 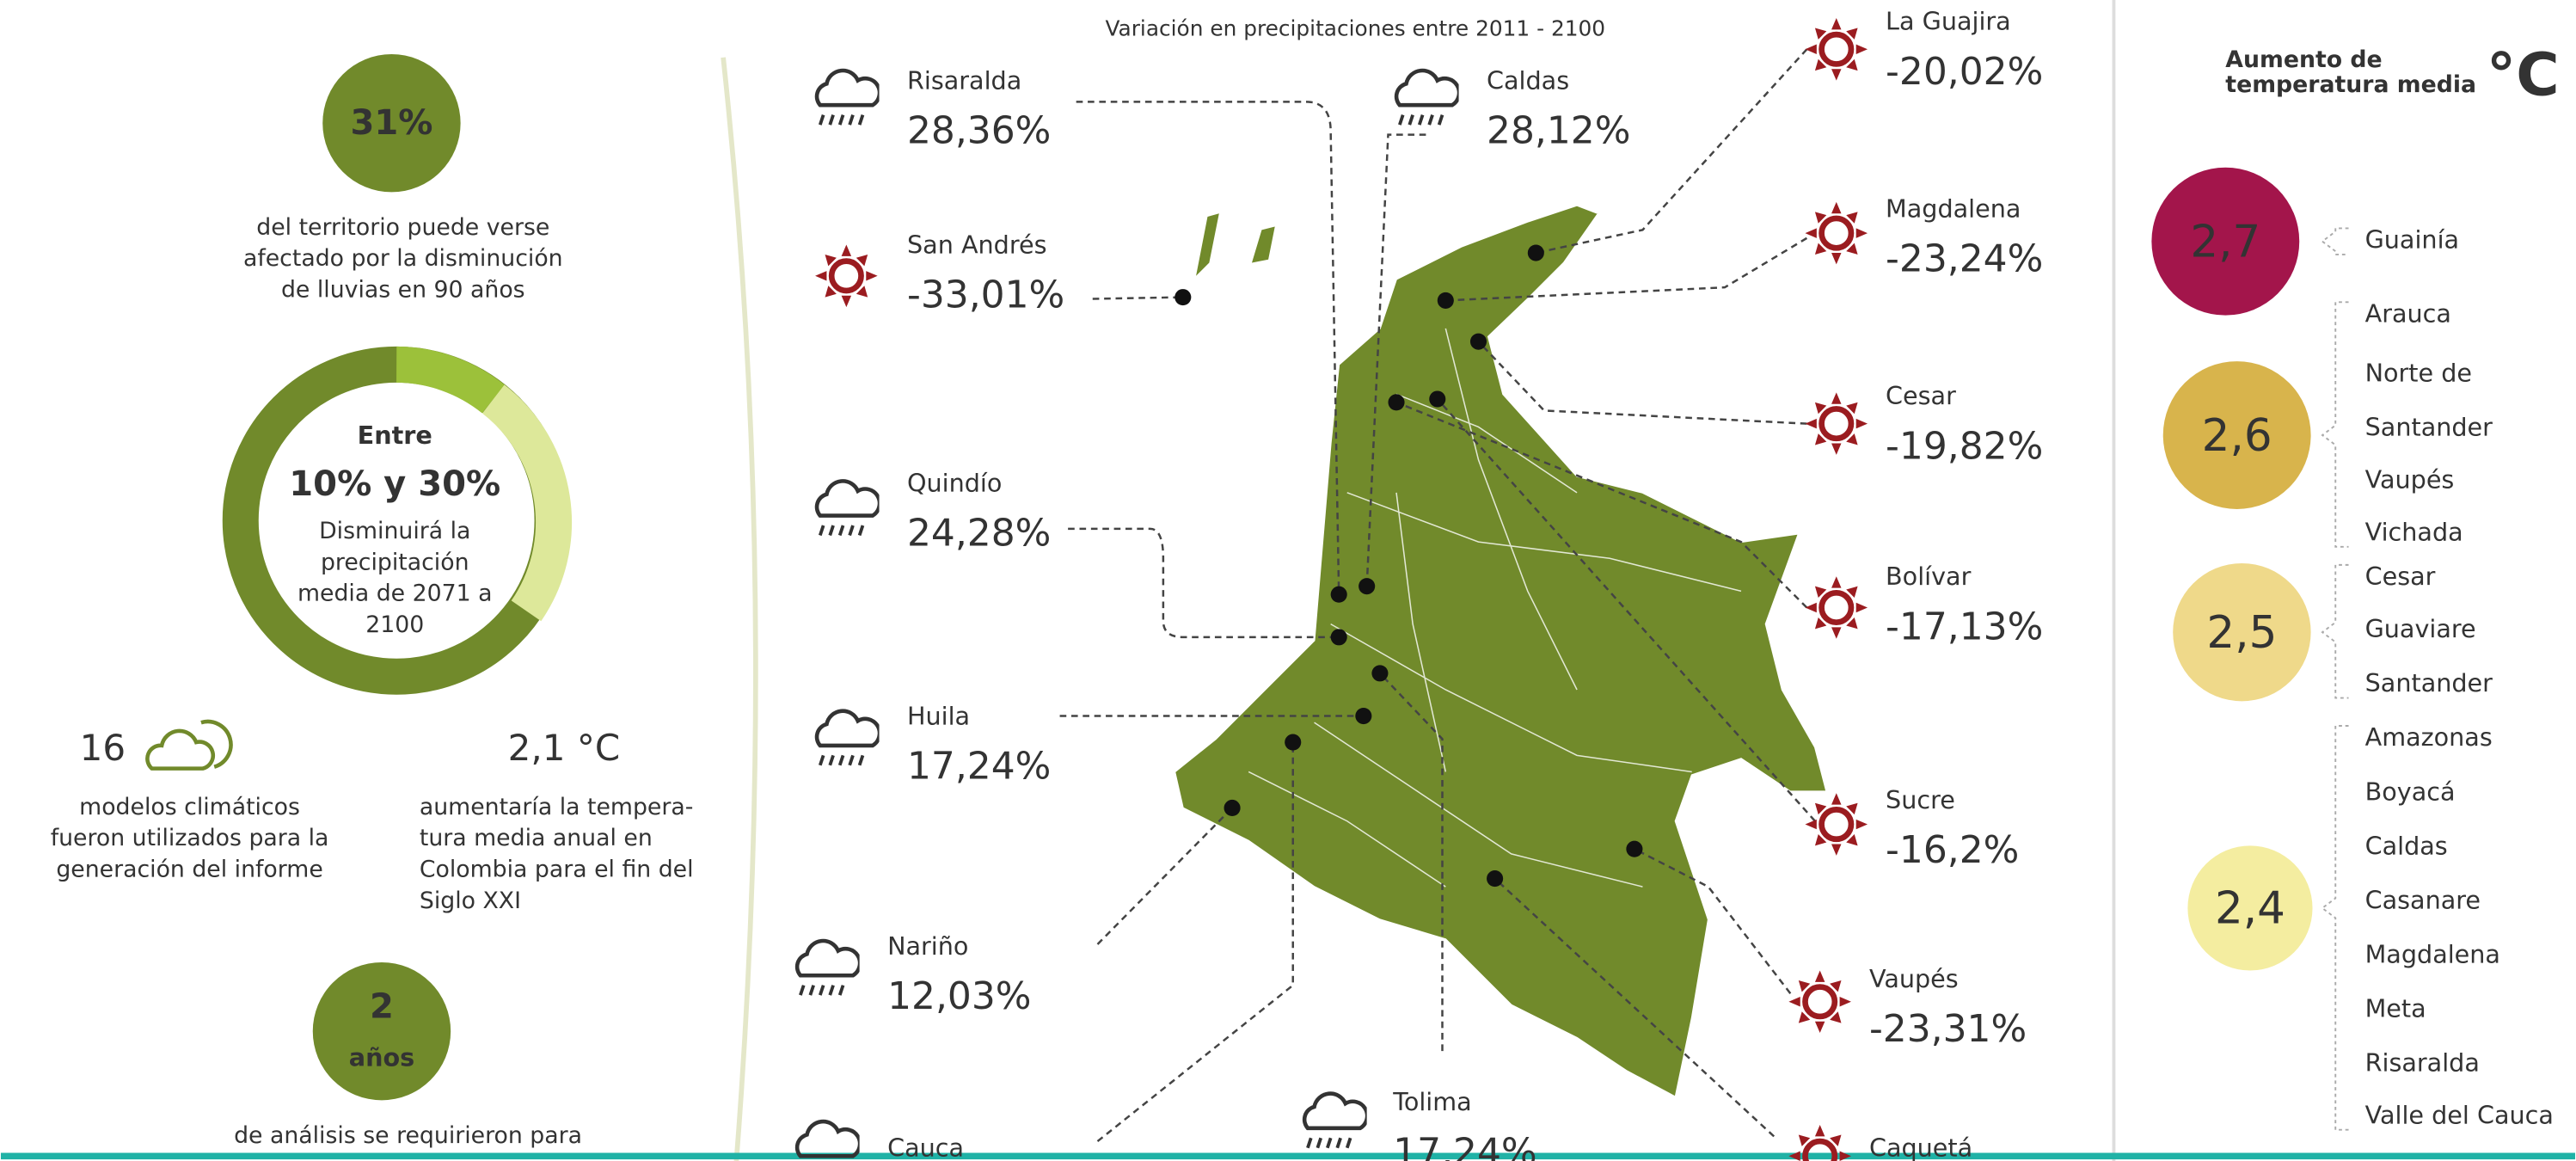 What do you see at coordinates (1921, 395) in the screenshot?
I see `region-name: Cesar` at bounding box center [1921, 395].